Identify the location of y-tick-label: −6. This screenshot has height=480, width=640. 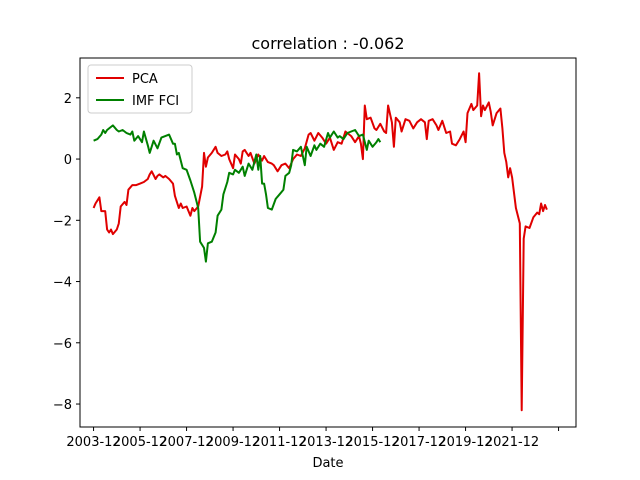
(62, 344).